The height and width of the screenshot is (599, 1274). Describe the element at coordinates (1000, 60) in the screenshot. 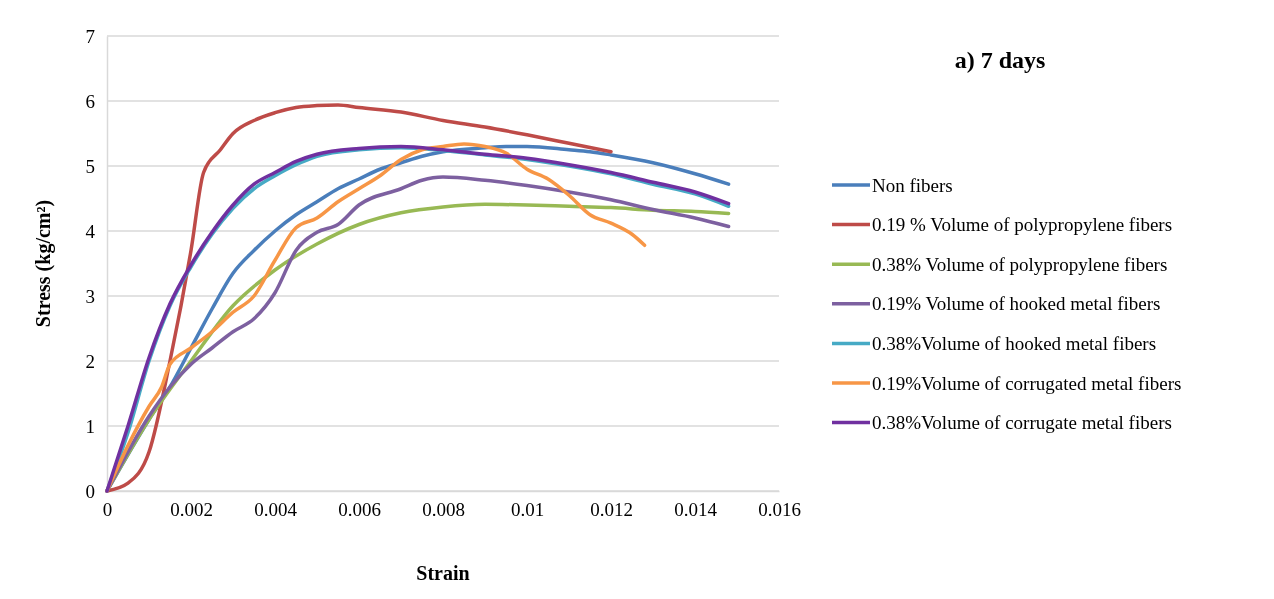

I see `text: a) 7 days` at that location.